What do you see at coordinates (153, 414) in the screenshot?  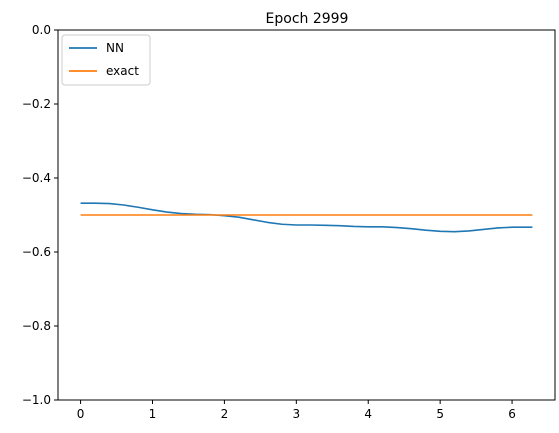 I see `x-tick-label: 1` at bounding box center [153, 414].